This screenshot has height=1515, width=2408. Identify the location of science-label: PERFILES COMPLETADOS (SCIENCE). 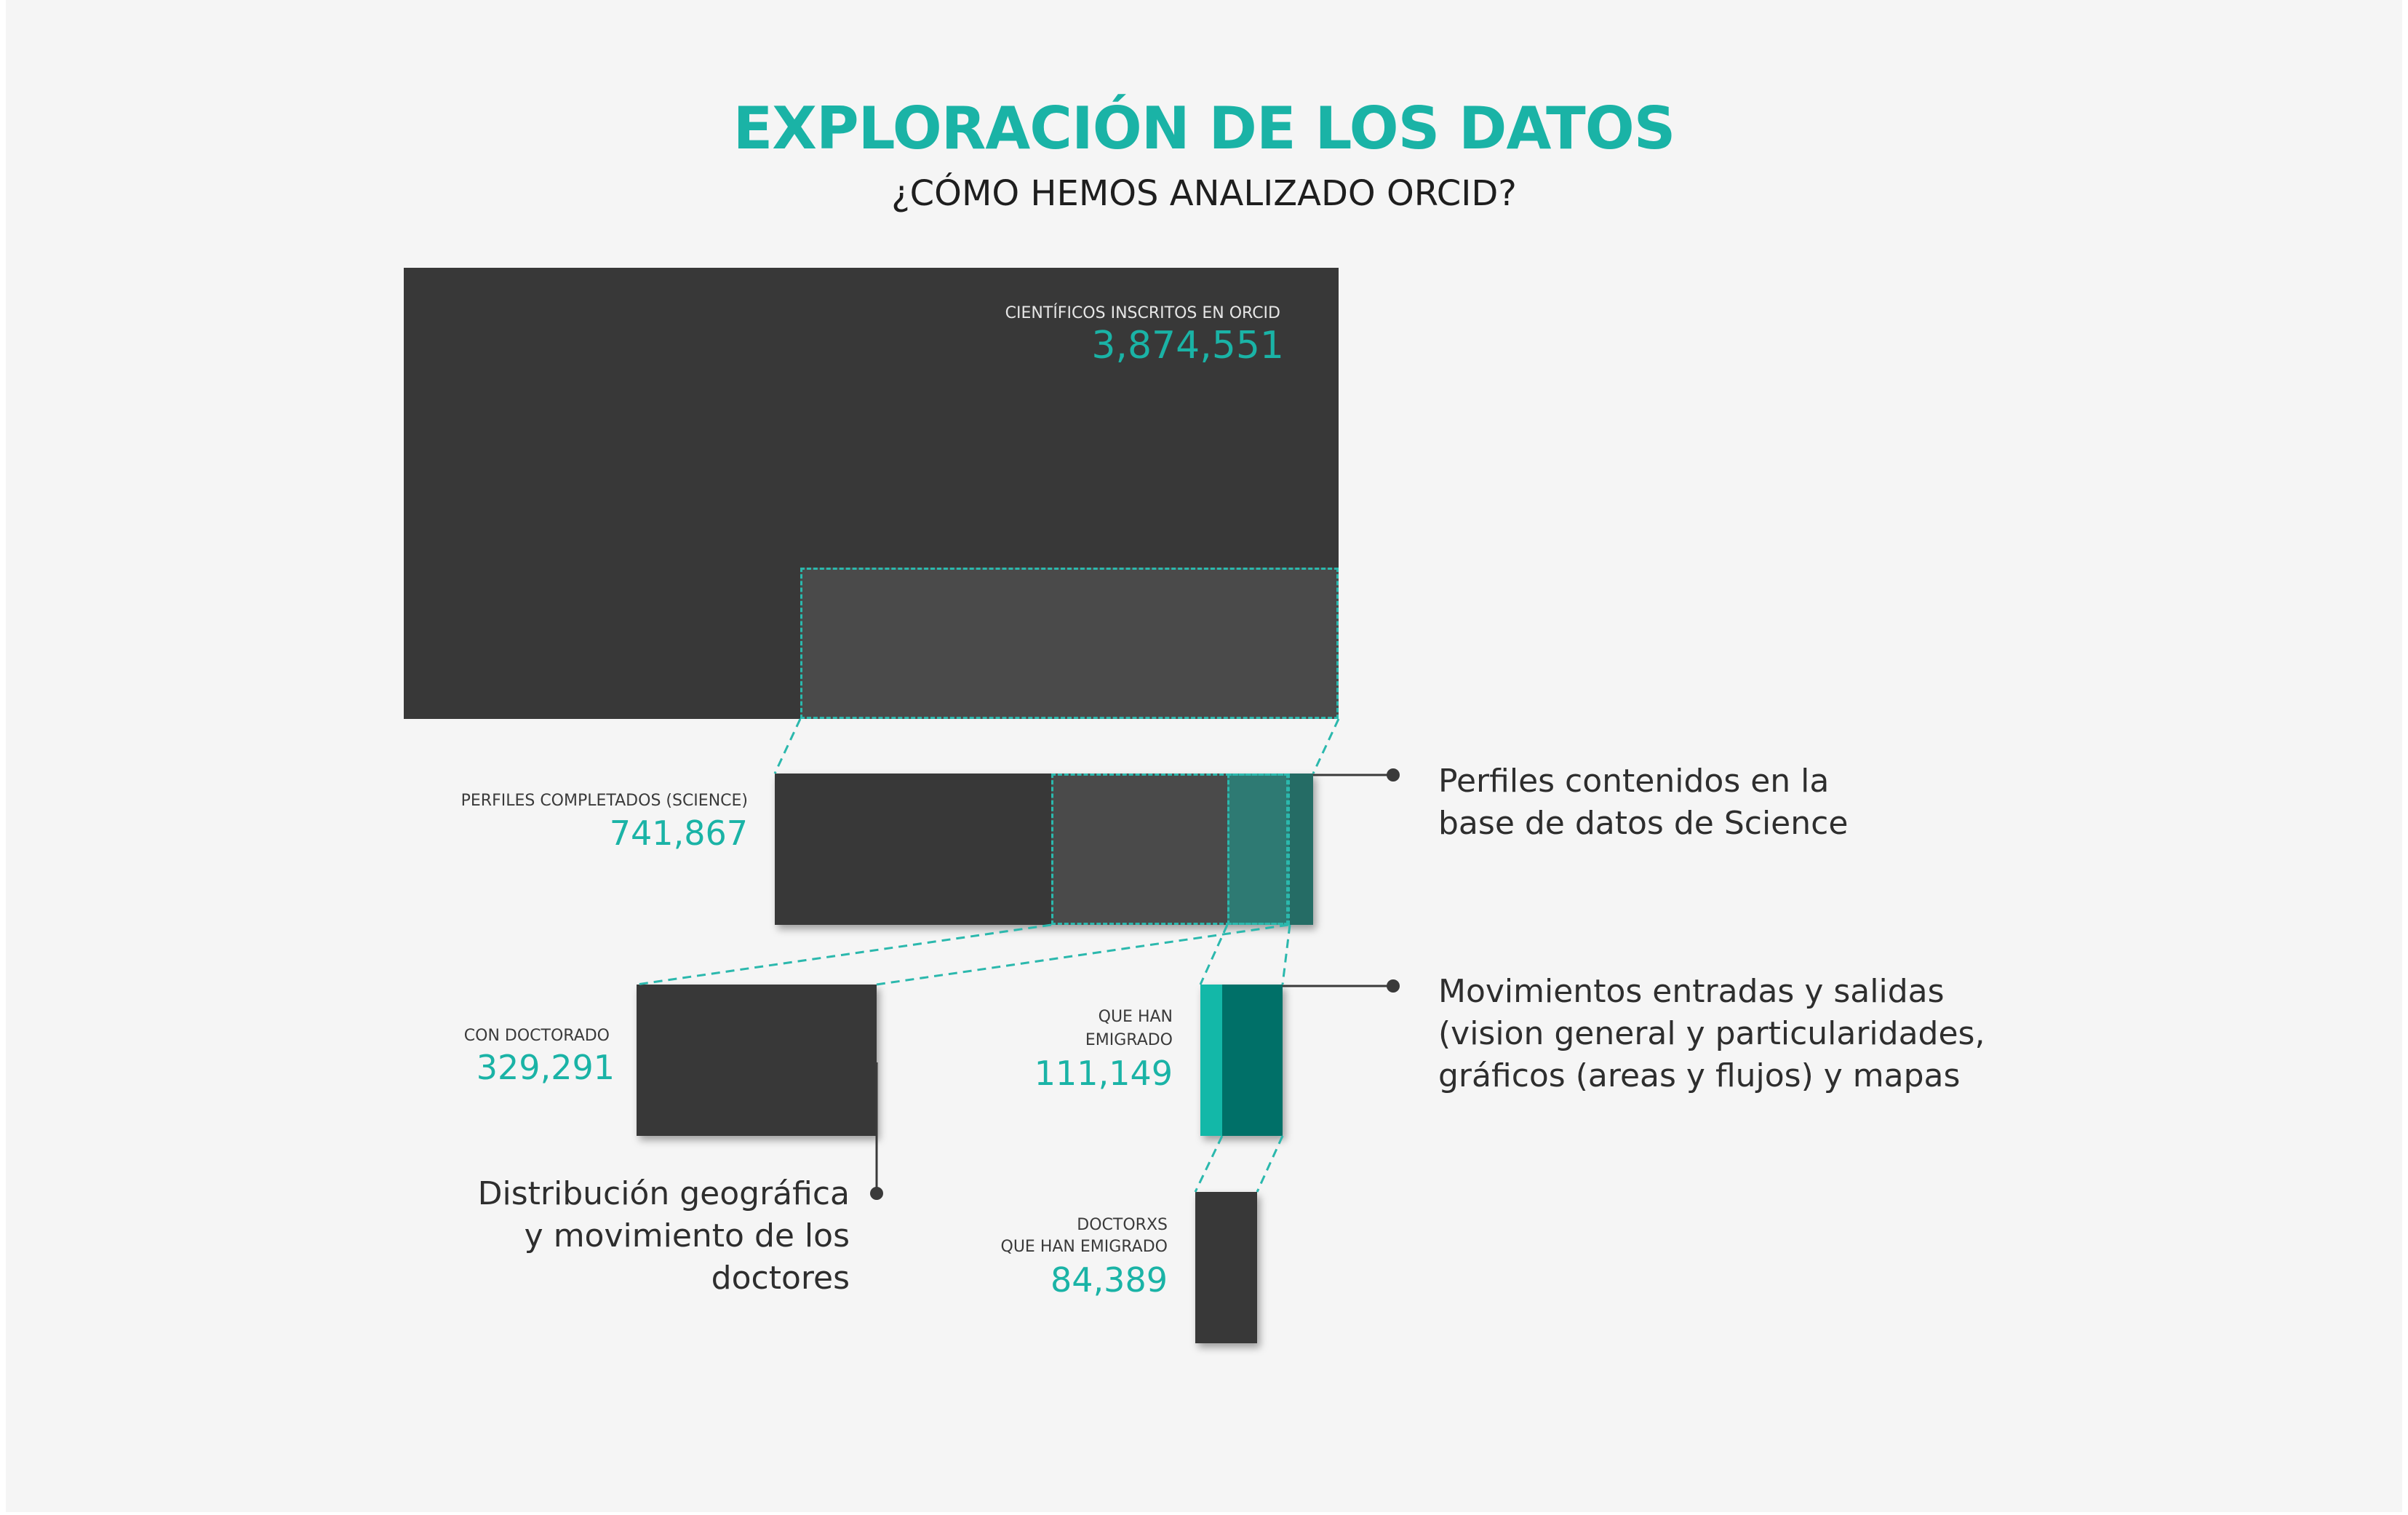
(605, 801).